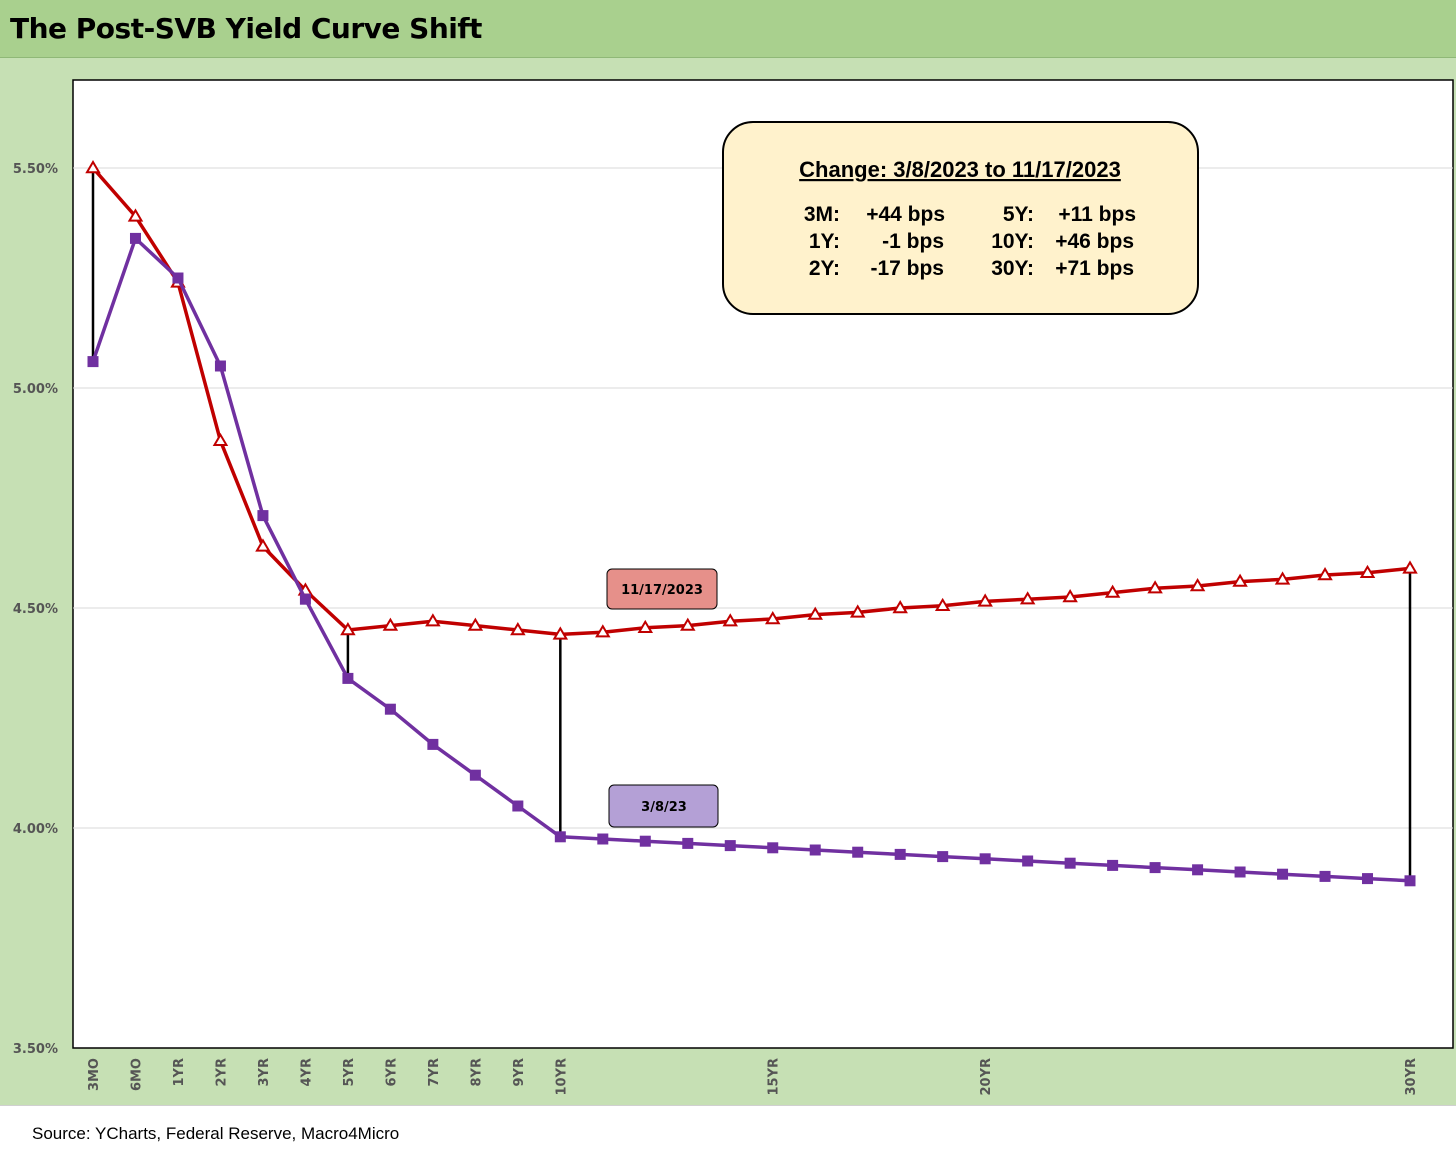  What do you see at coordinates (1097, 214) in the screenshot?
I see `annotation-value: +11 bps` at bounding box center [1097, 214].